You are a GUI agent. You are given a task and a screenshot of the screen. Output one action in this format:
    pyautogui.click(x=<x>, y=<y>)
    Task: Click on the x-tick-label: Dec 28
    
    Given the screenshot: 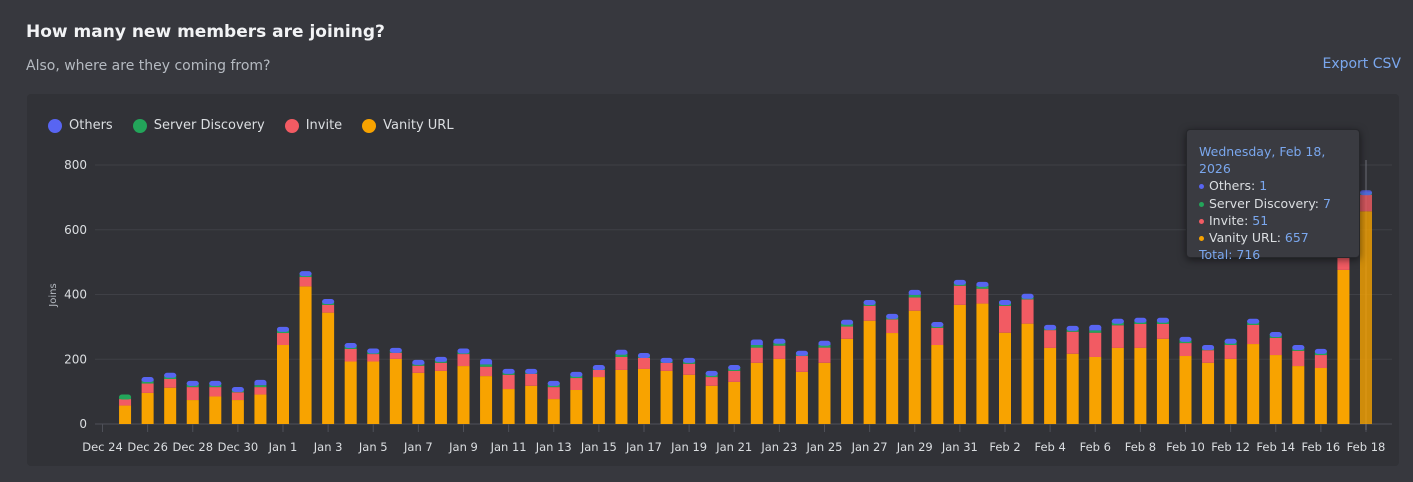 What is the action you would take?
    pyautogui.click(x=192, y=447)
    